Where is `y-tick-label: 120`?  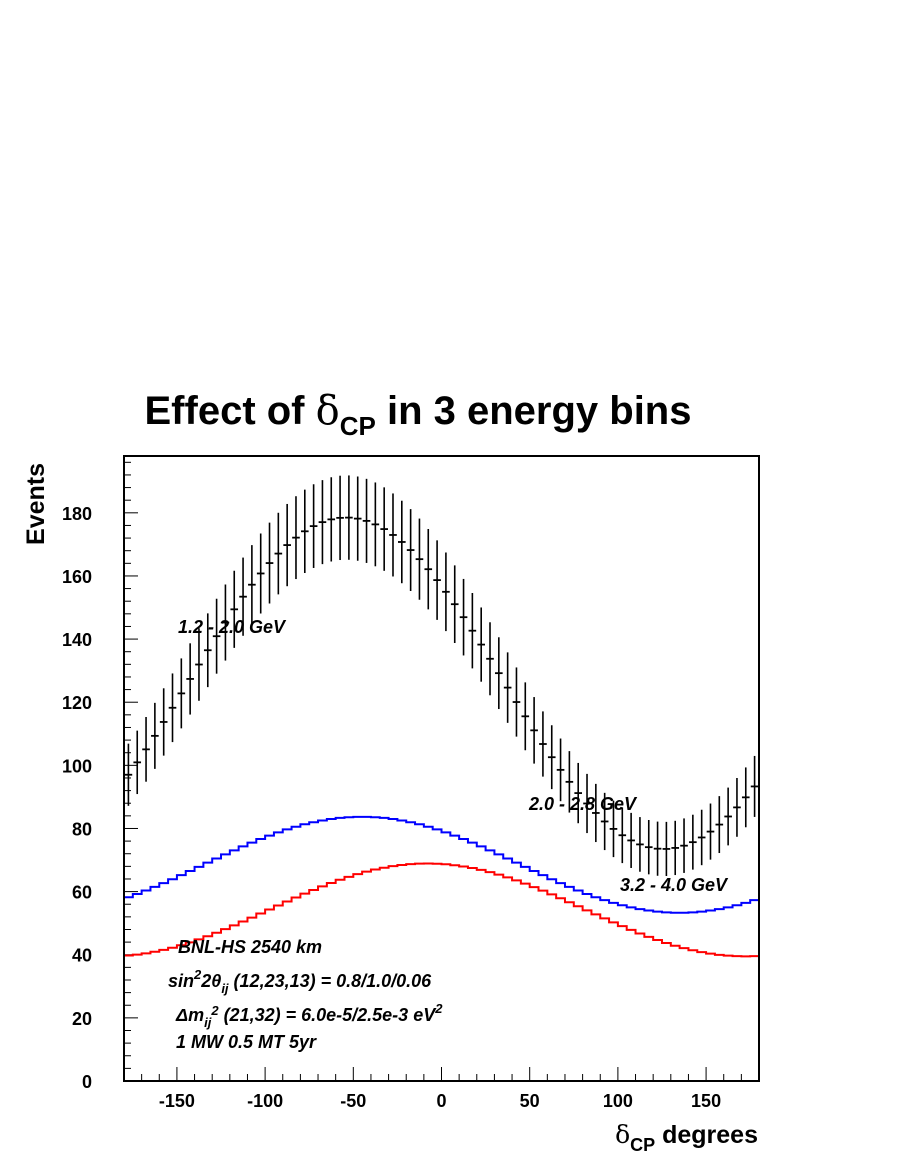
y-tick-label: 120 is located at coordinates (77, 703).